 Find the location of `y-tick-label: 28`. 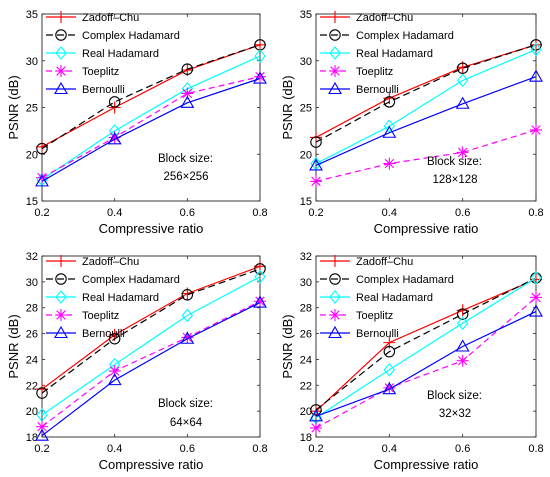

y-tick-label: 28 is located at coordinates (306, 309).